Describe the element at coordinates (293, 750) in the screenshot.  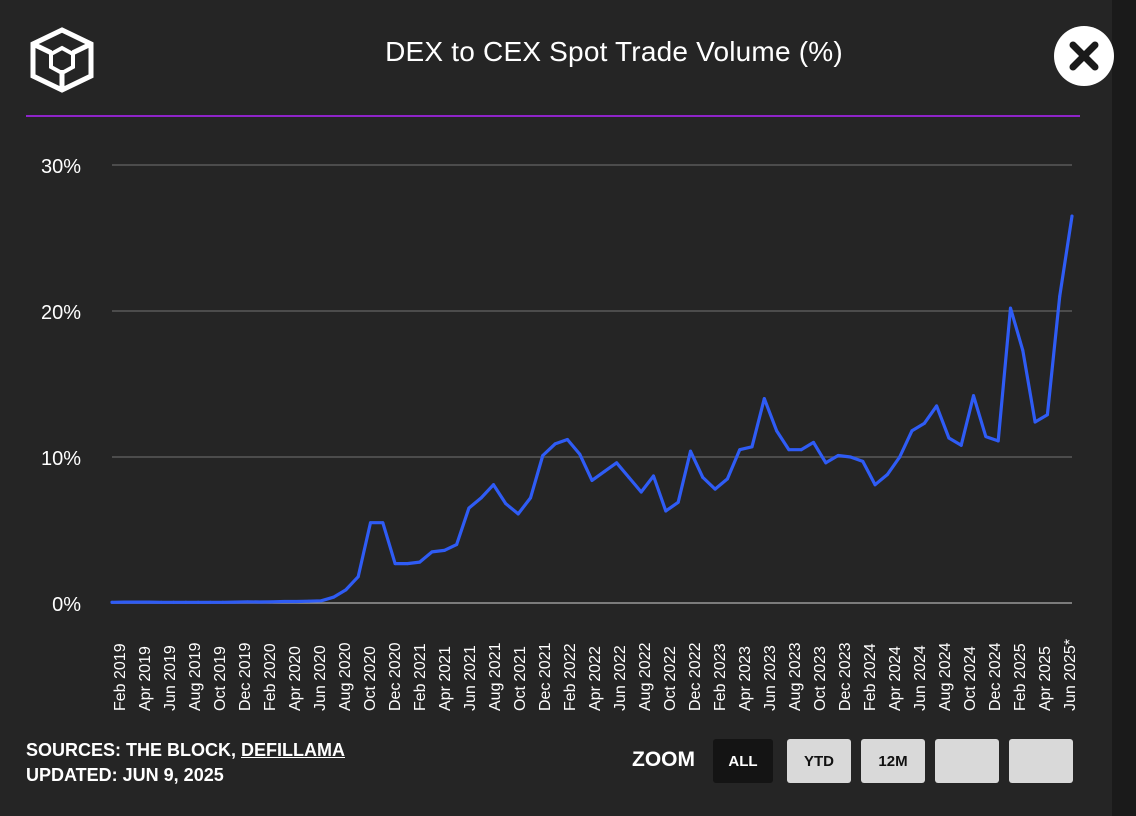
I see `defillama-link: DEFILLAMA` at that location.